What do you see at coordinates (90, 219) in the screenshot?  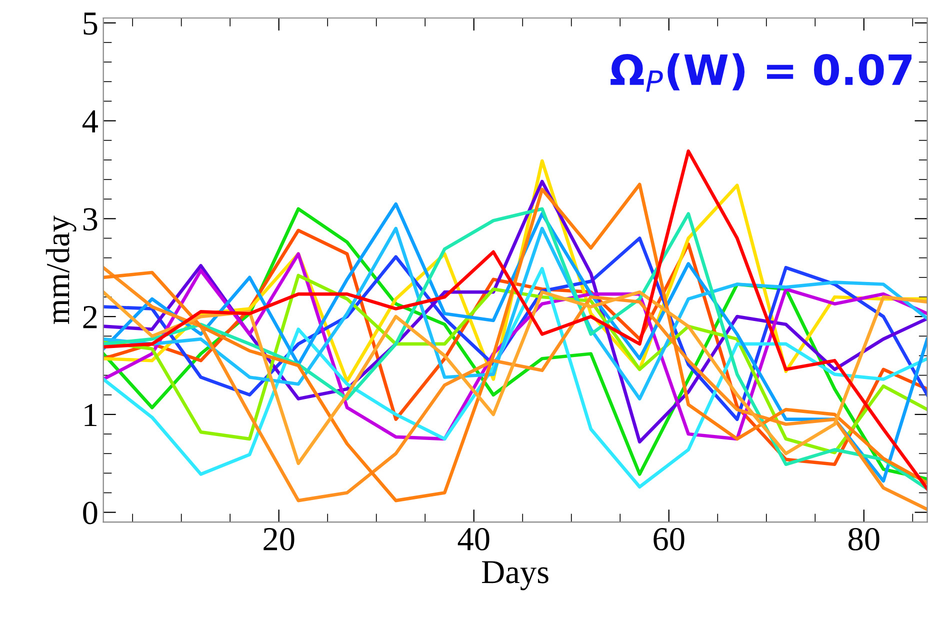 I see `y-tick-label: 3` at bounding box center [90, 219].